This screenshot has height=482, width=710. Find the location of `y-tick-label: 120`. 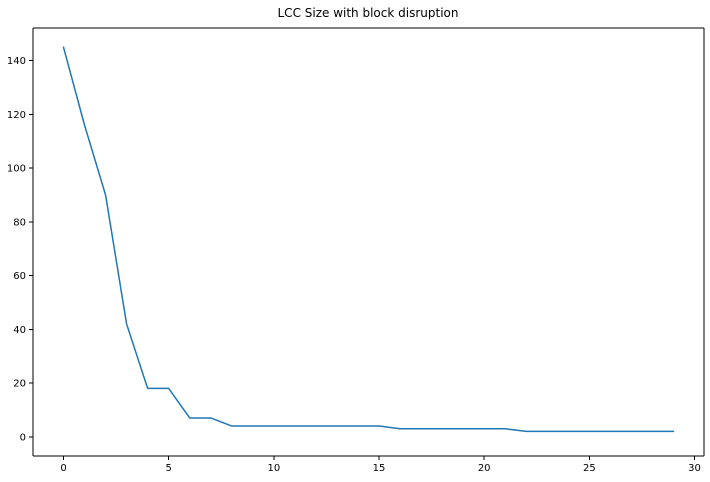

y-tick-label: 120 is located at coordinates (16, 115).